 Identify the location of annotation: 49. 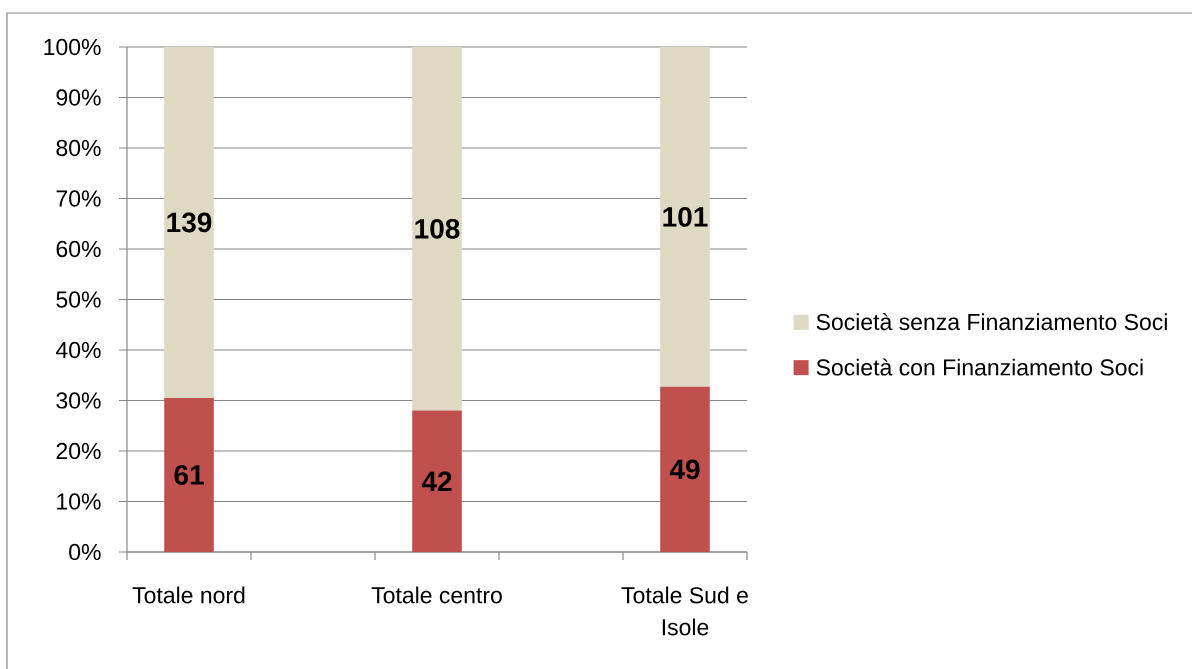
(684, 469).